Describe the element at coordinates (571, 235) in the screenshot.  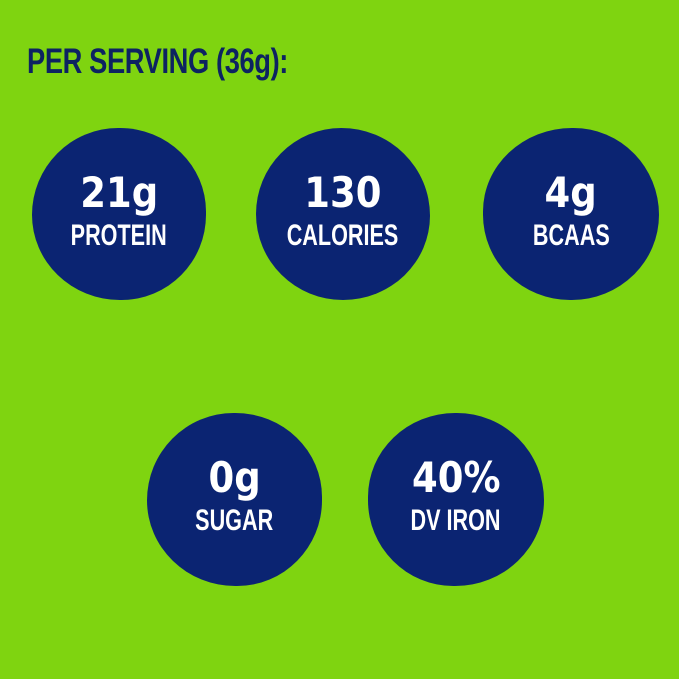
I see `bcaas-label: BCAAS` at that location.